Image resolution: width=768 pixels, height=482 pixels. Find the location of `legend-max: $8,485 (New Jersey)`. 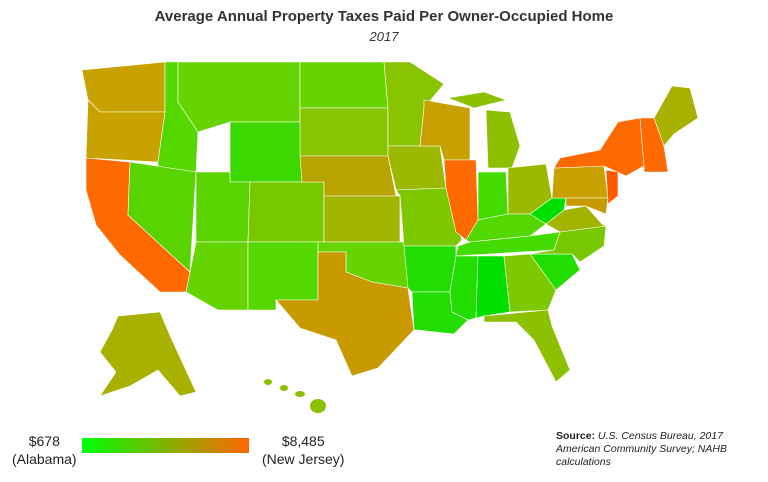

legend-max: $8,485 (New Jersey) is located at coordinates (303, 450).